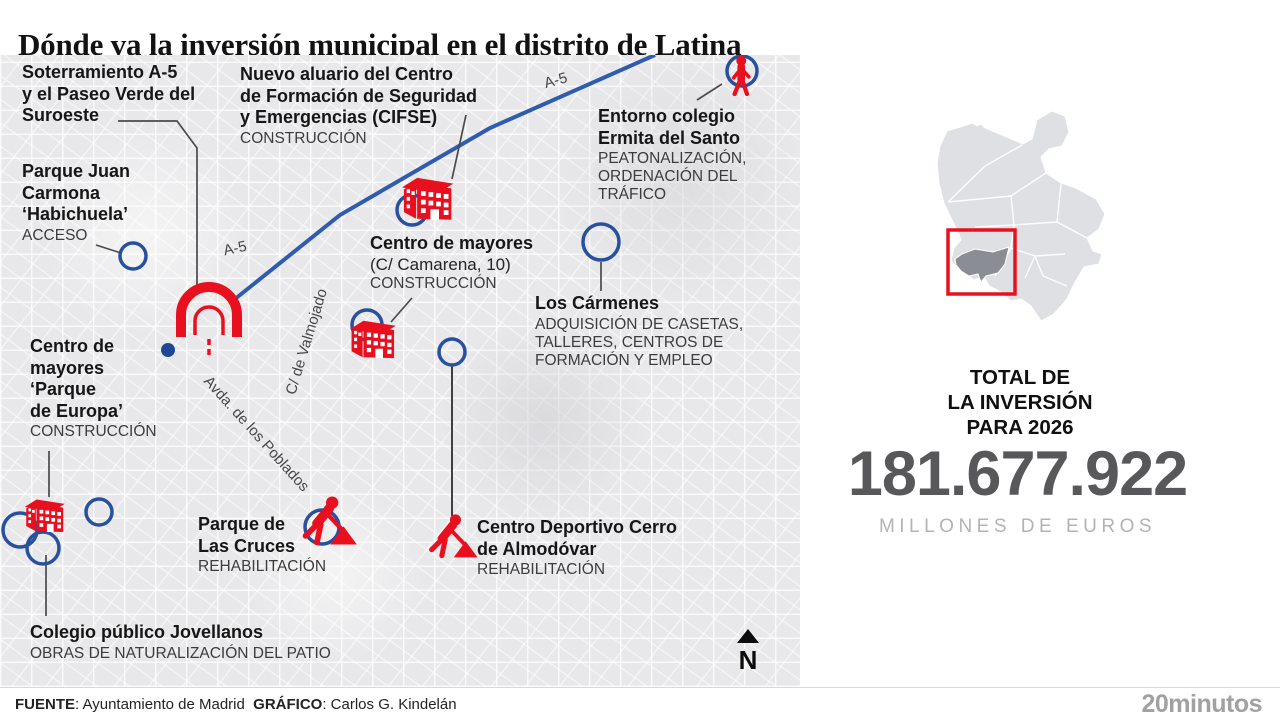 This screenshot has width=1280, height=721. I want to click on north-arrow-icon: N, so click(748, 652).